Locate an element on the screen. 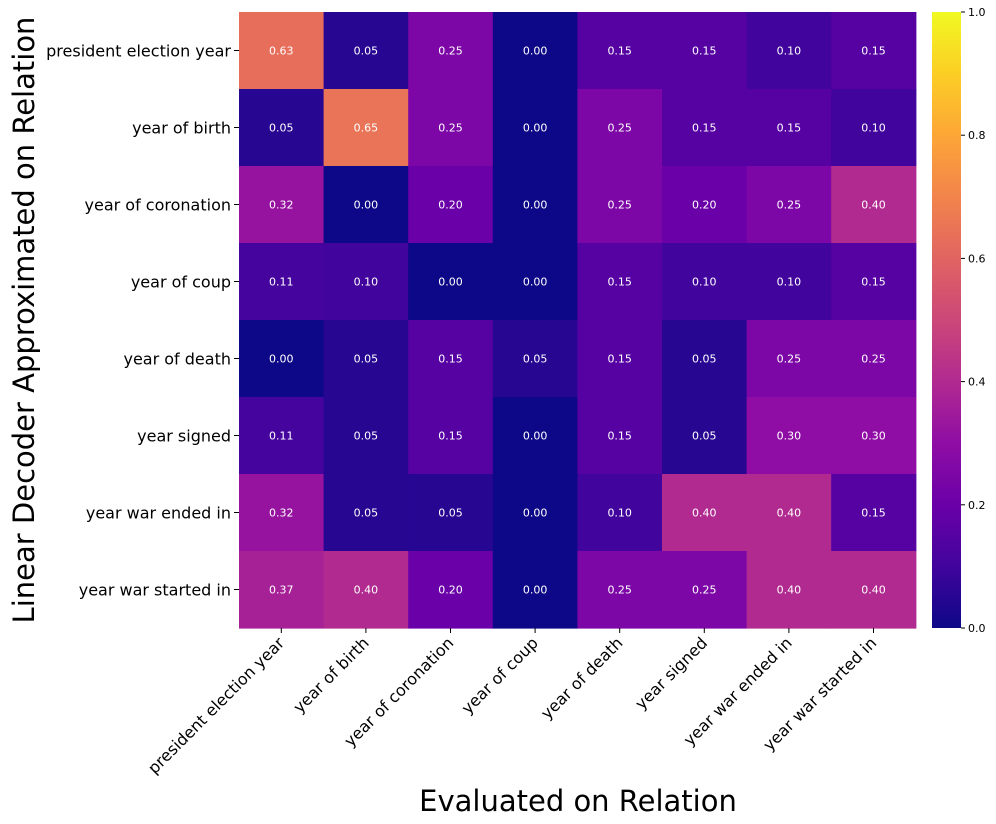 The height and width of the screenshot is (824, 996). cell-value-label: 0.32 is located at coordinates (281, 205).